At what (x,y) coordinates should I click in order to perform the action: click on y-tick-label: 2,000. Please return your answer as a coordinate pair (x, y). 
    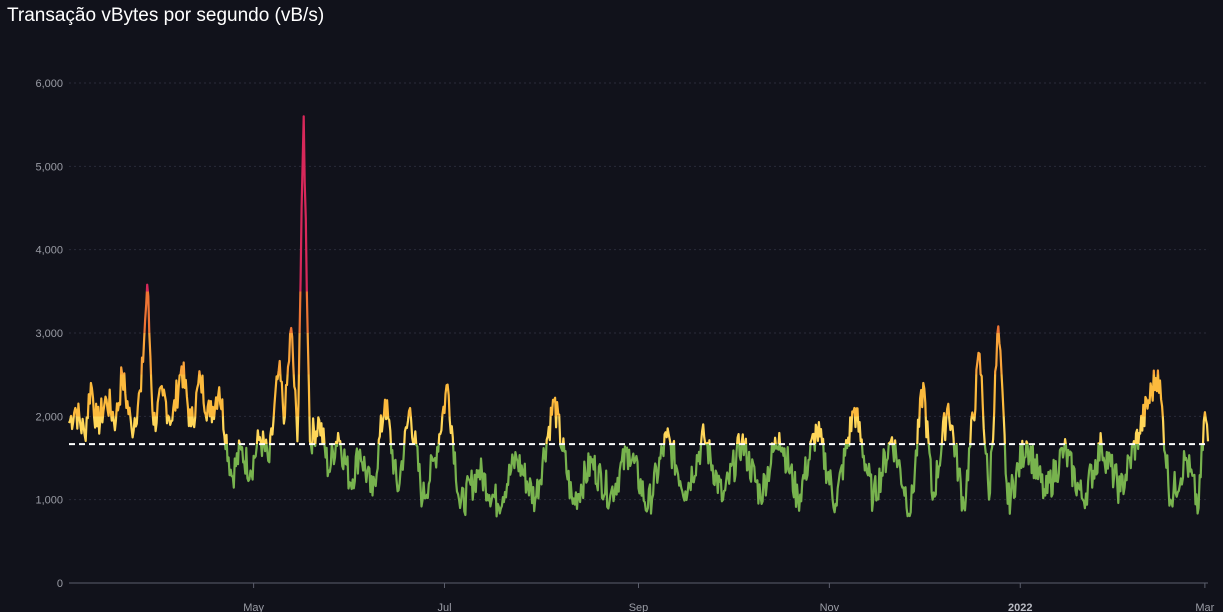
    Looking at the image, I should click on (49, 417).